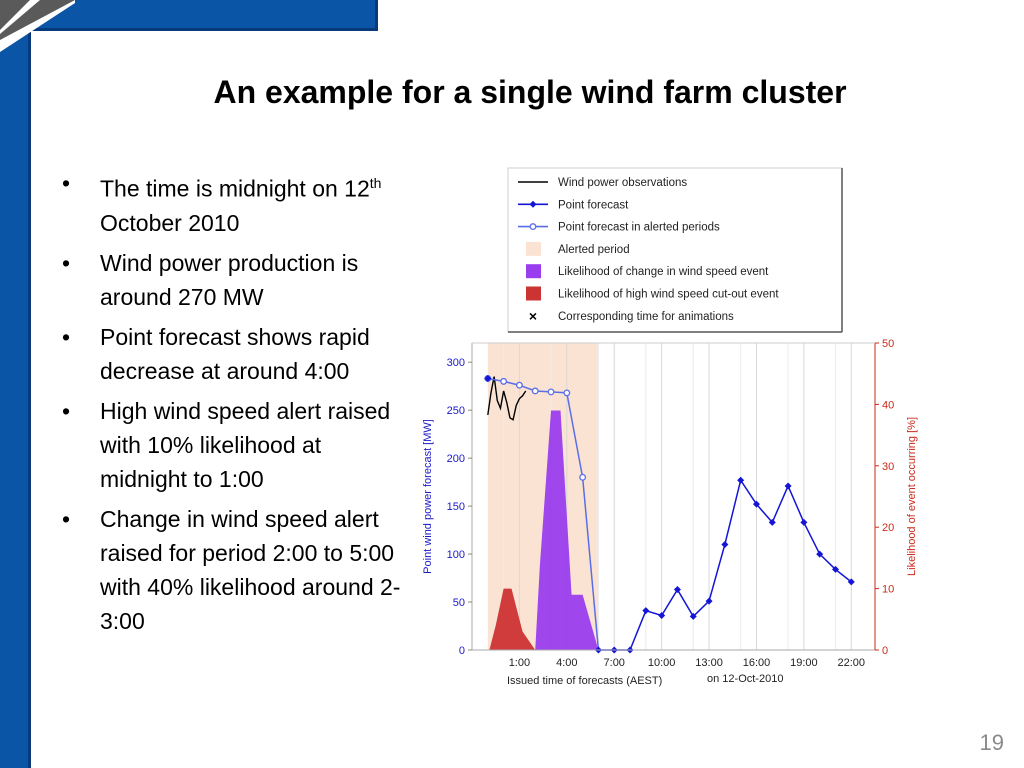 The image size is (1024, 768). What do you see at coordinates (663, 272) in the screenshot?
I see `legend-label: Likelihood of change in wind speed event` at bounding box center [663, 272].